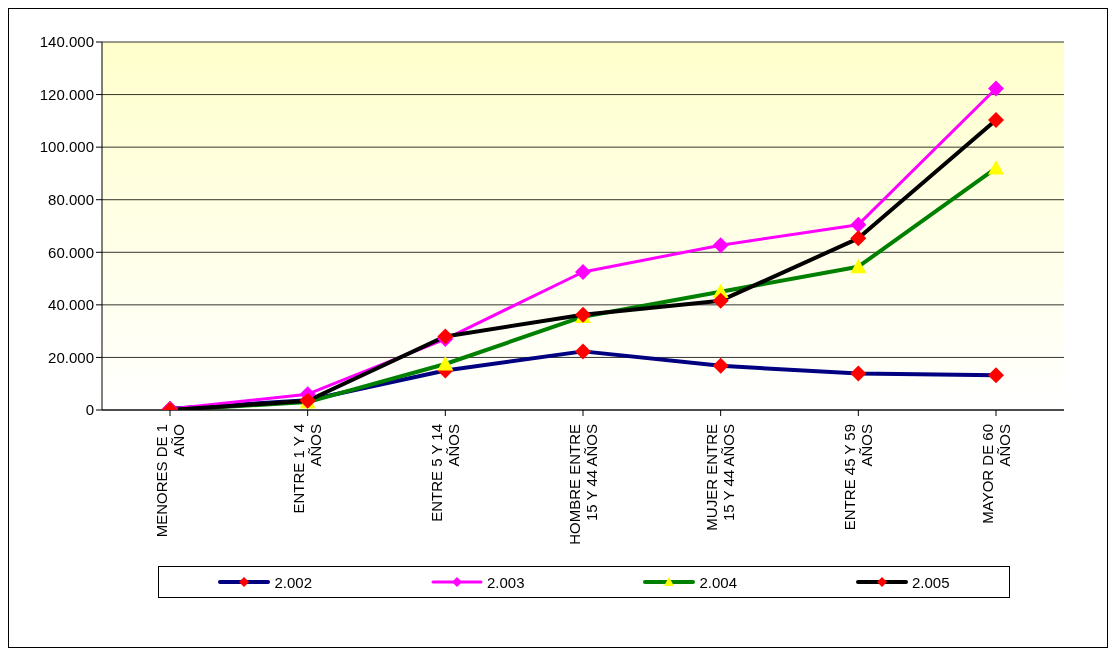 The height and width of the screenshot is (650, 1110). What do you see at coordinates (857, 477) in the screenshot?
I see `x-tick-label: ENTRE 45 Y 59 AÑOS` at bounding box center [857, 477].